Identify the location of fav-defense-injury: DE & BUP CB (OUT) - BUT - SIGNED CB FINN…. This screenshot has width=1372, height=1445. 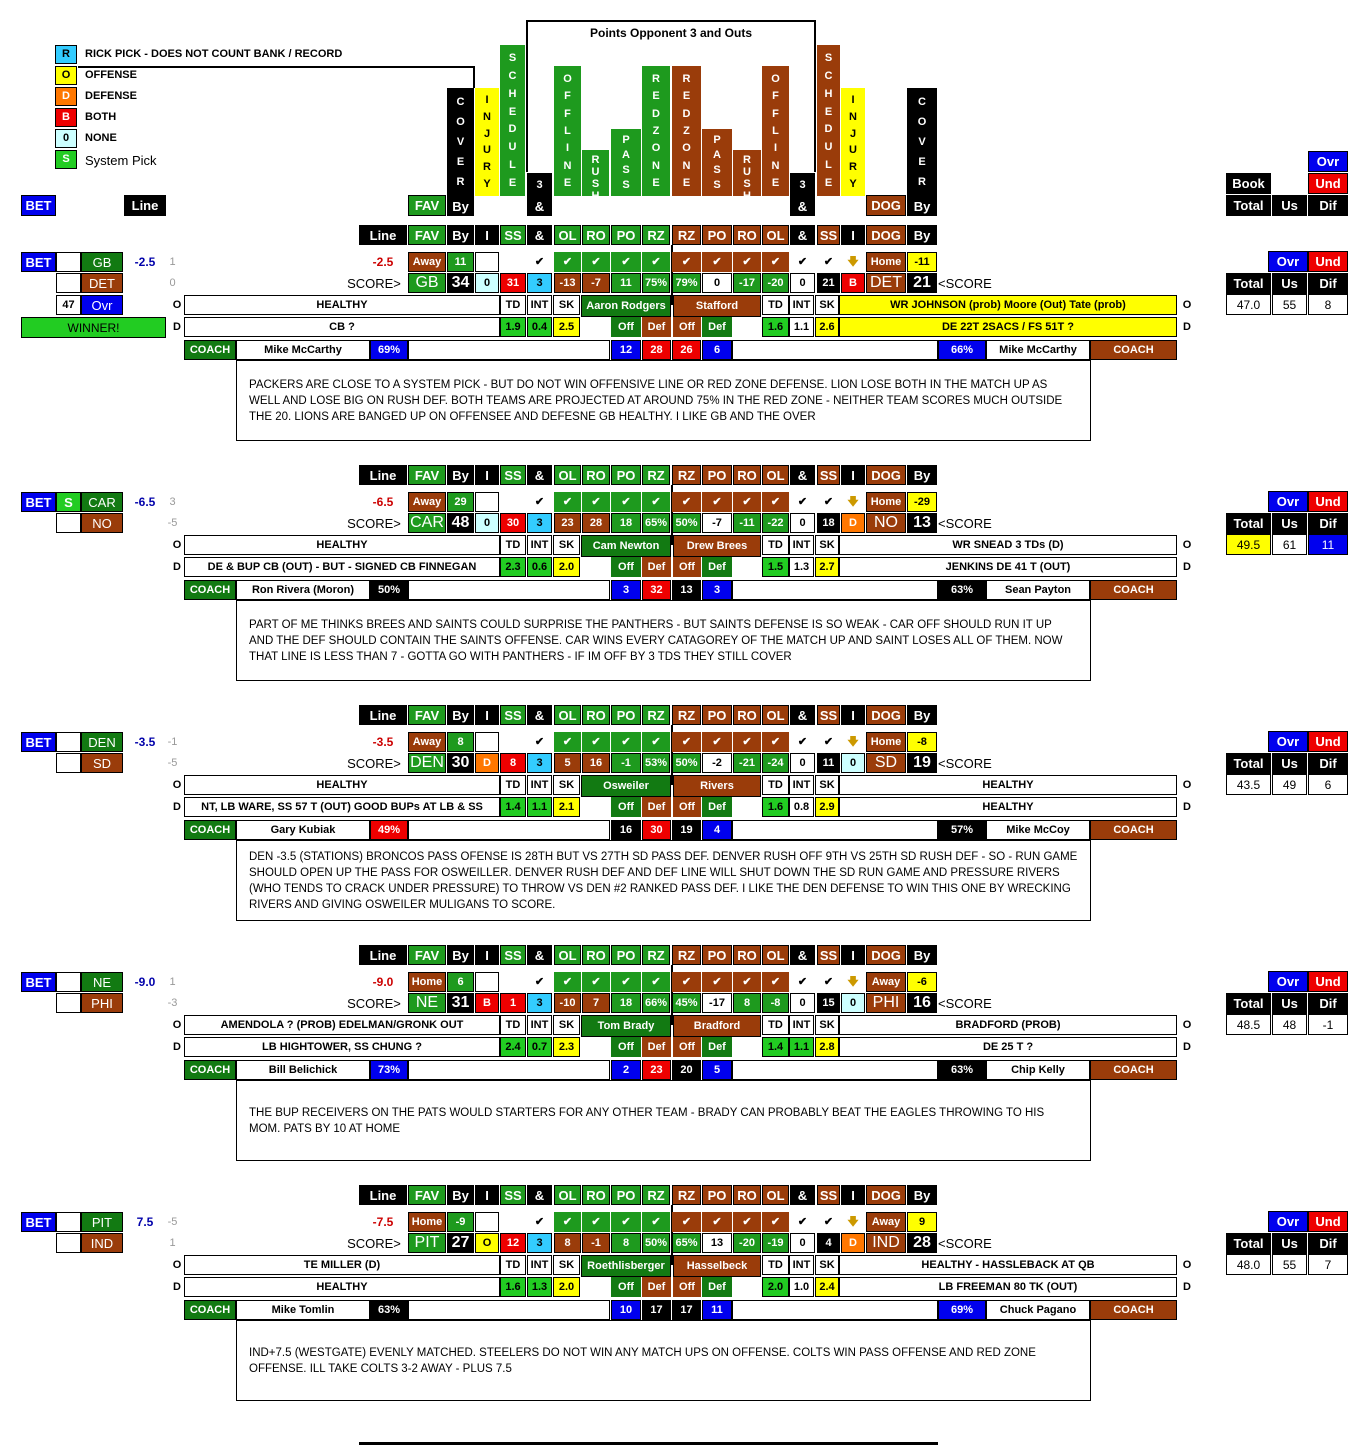
(342, 567).